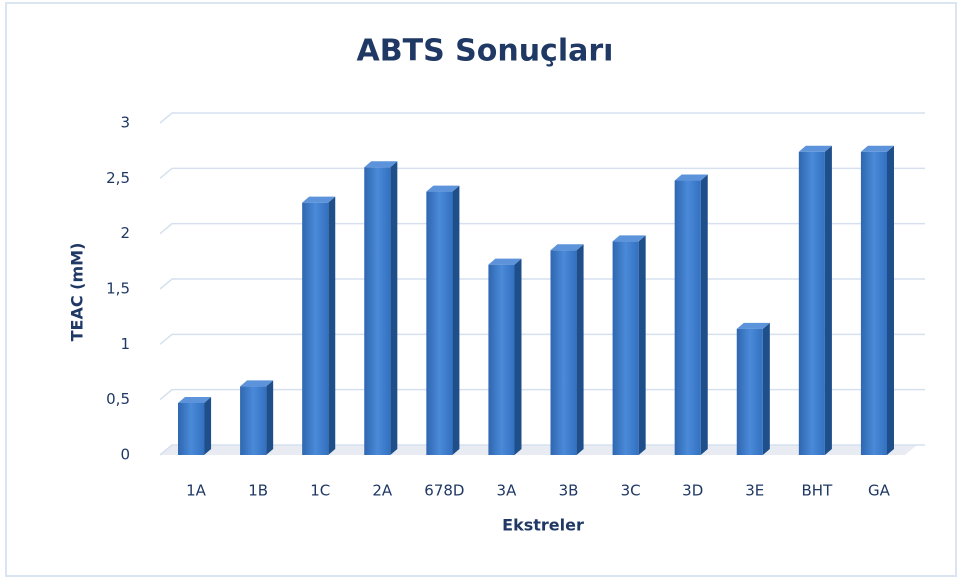 The height and width of the screenshot is (581, 961). Describe the element at coordinates (77, 292) in the screenshot. I see `y-axis-label: TEAC (mM)` at that location.